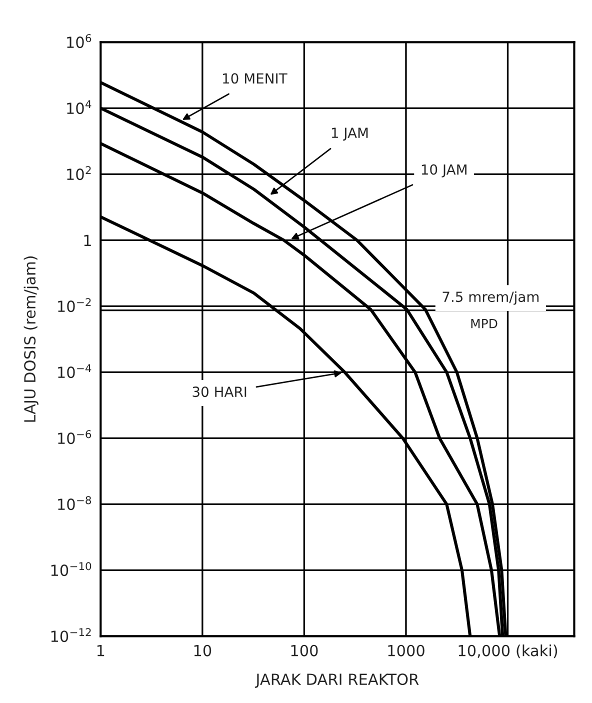 This screenshot has height=703, width=592. Describe the element at coordinates (304, 650) in the screenshot. I see `x-tick-label: 100` at that location.